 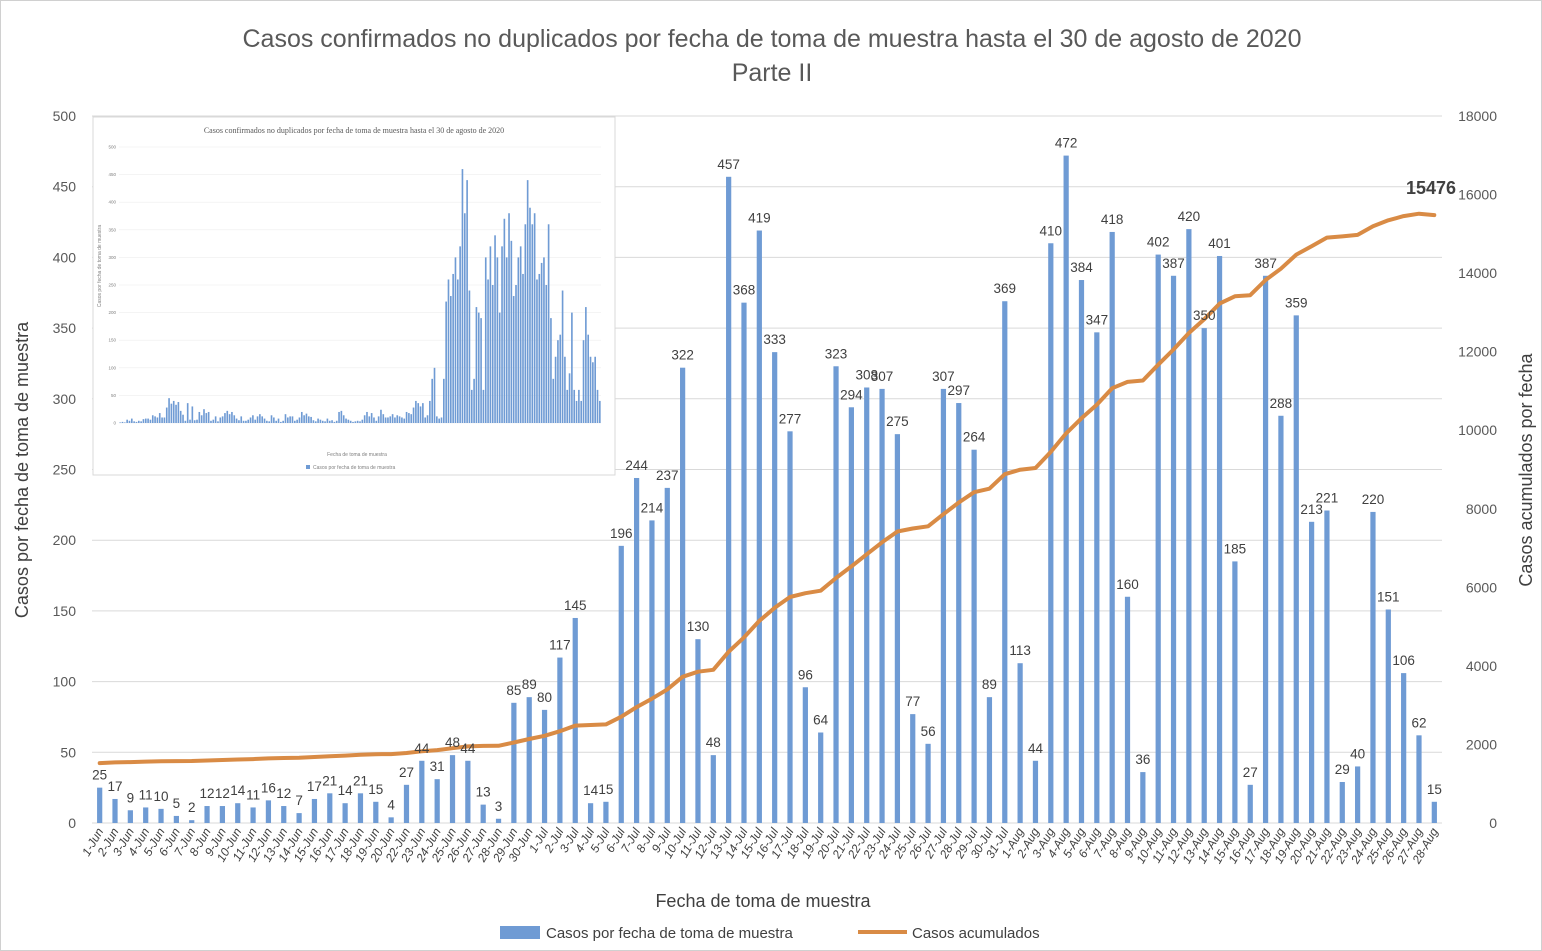 I want to click on x-axis-title: Fecha de toma de muestra, so click(x=763, y=901).